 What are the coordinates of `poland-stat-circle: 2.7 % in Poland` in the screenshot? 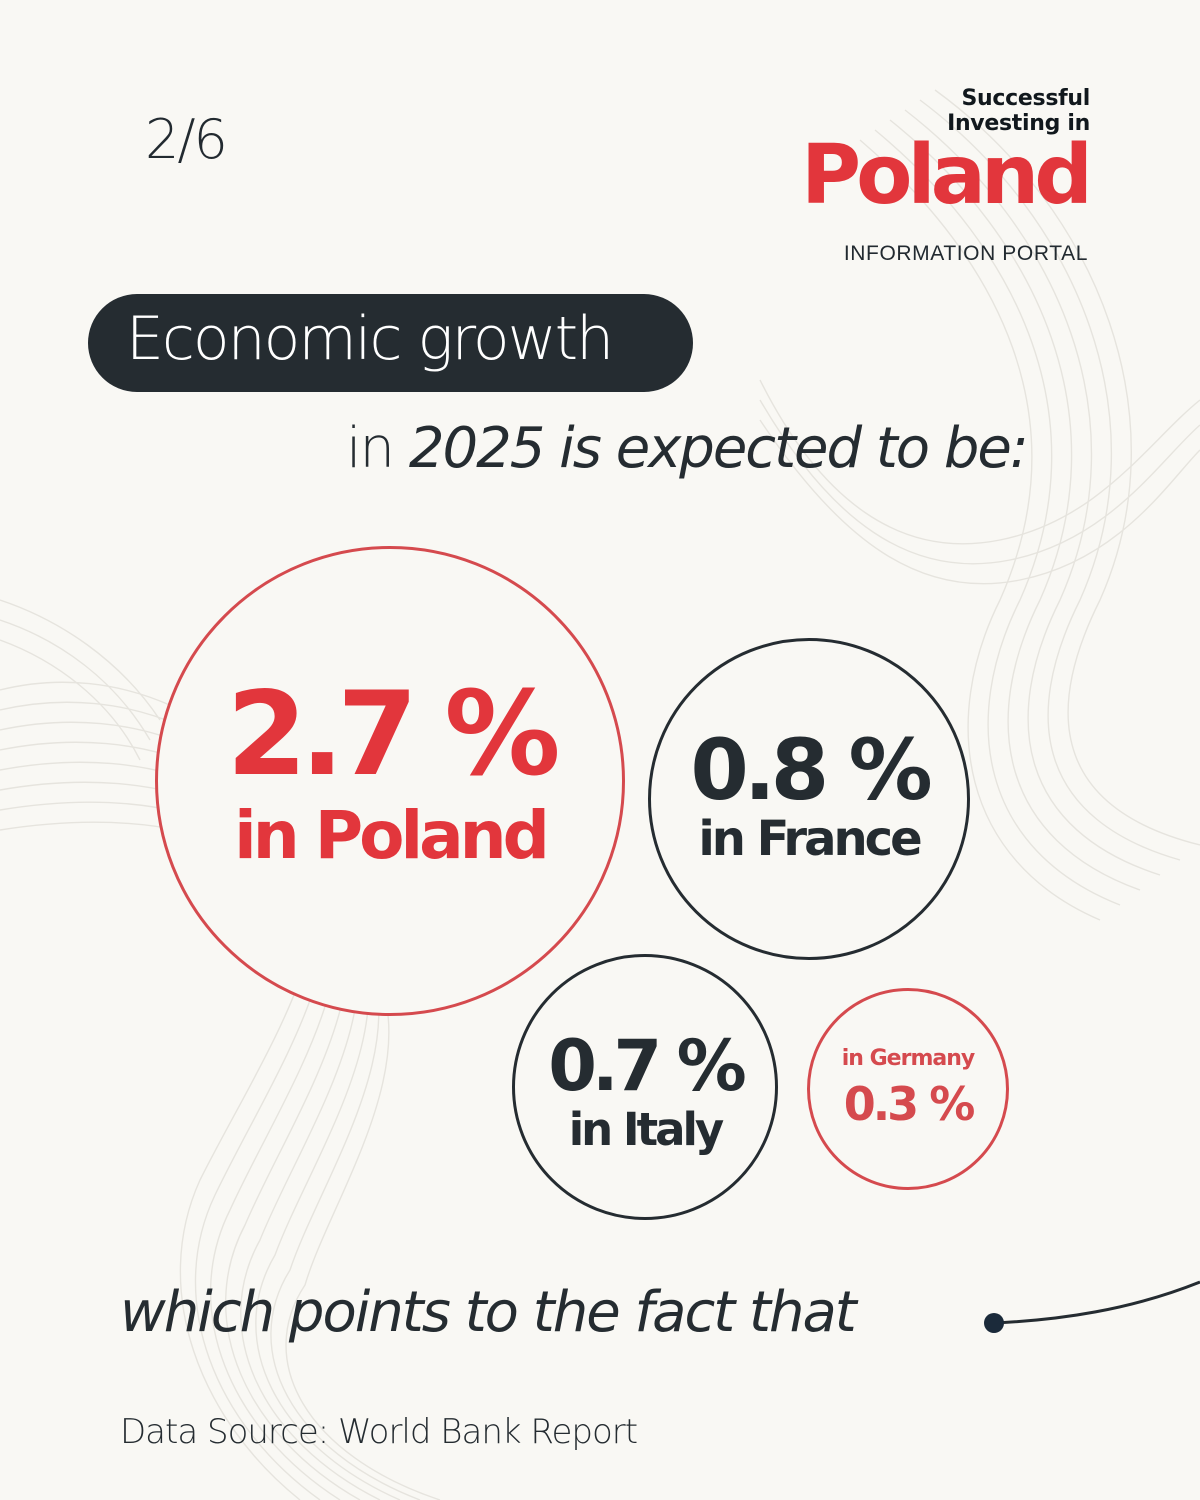 It's located at (390, 781).